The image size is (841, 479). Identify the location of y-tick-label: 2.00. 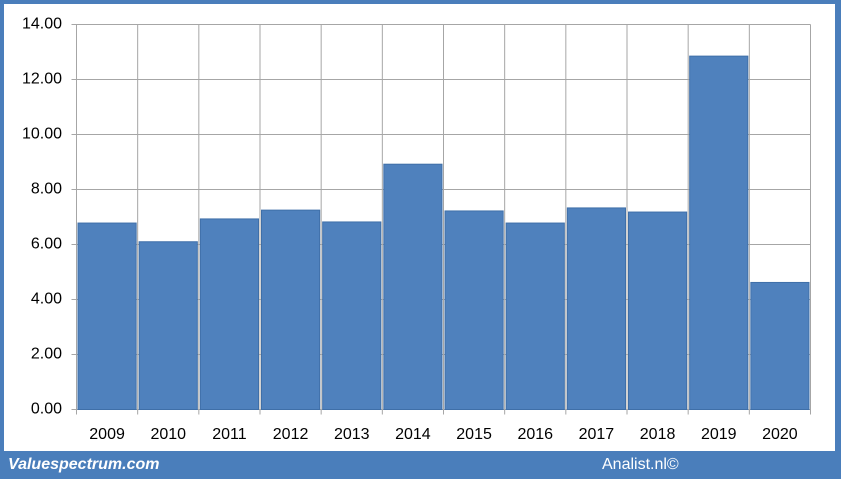
(46, 354).